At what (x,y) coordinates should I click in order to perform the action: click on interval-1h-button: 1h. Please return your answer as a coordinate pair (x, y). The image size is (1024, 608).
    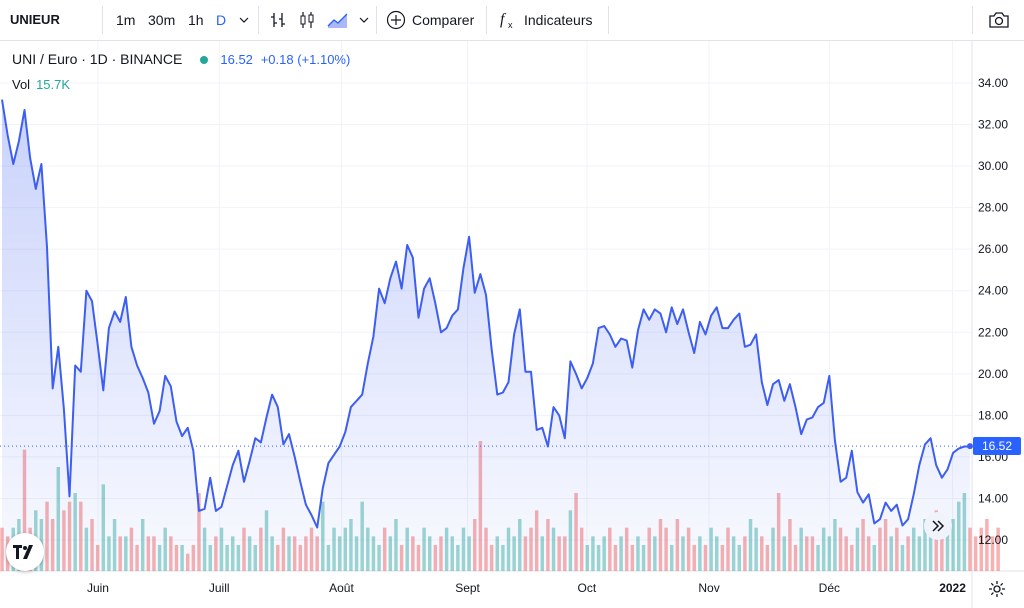
    Looking at the image, I should click on (196, 20).